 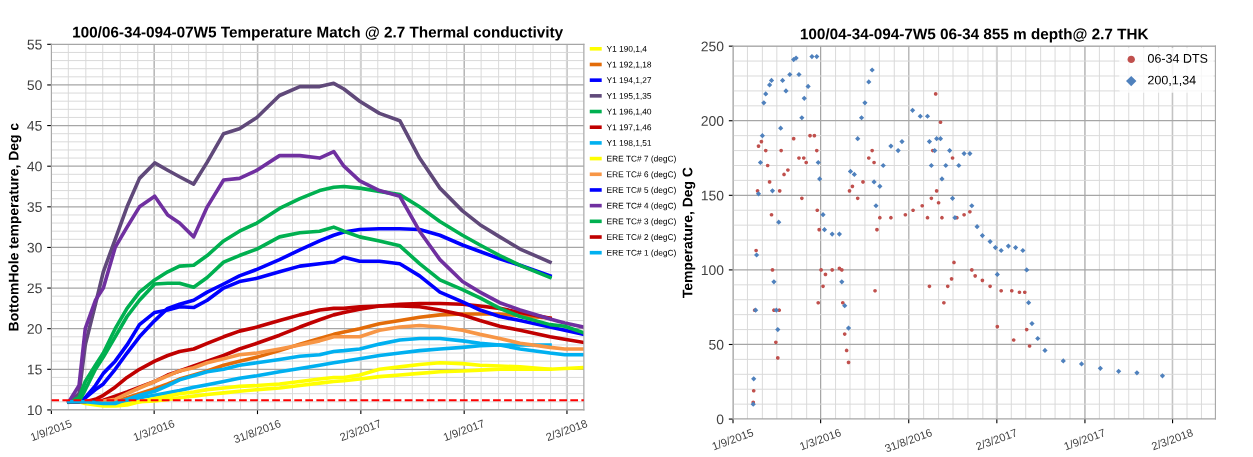 I want to click on y-tick-label: 55, so click(x=34, y=44).